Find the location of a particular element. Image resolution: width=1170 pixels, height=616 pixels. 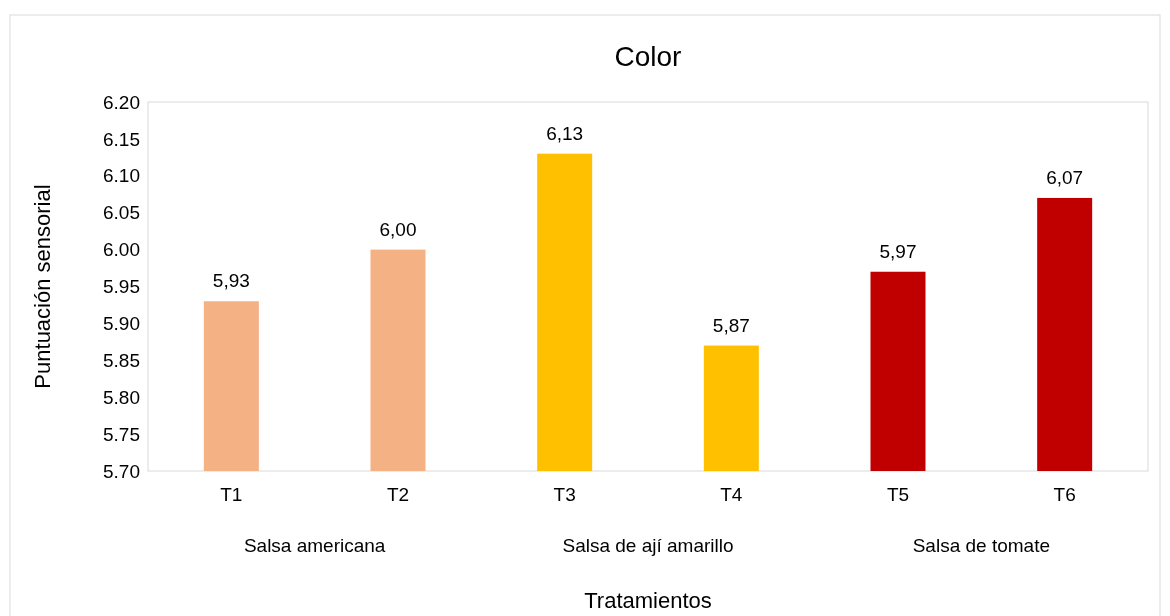

chart-title: Color is located at coordinates (648, 56).